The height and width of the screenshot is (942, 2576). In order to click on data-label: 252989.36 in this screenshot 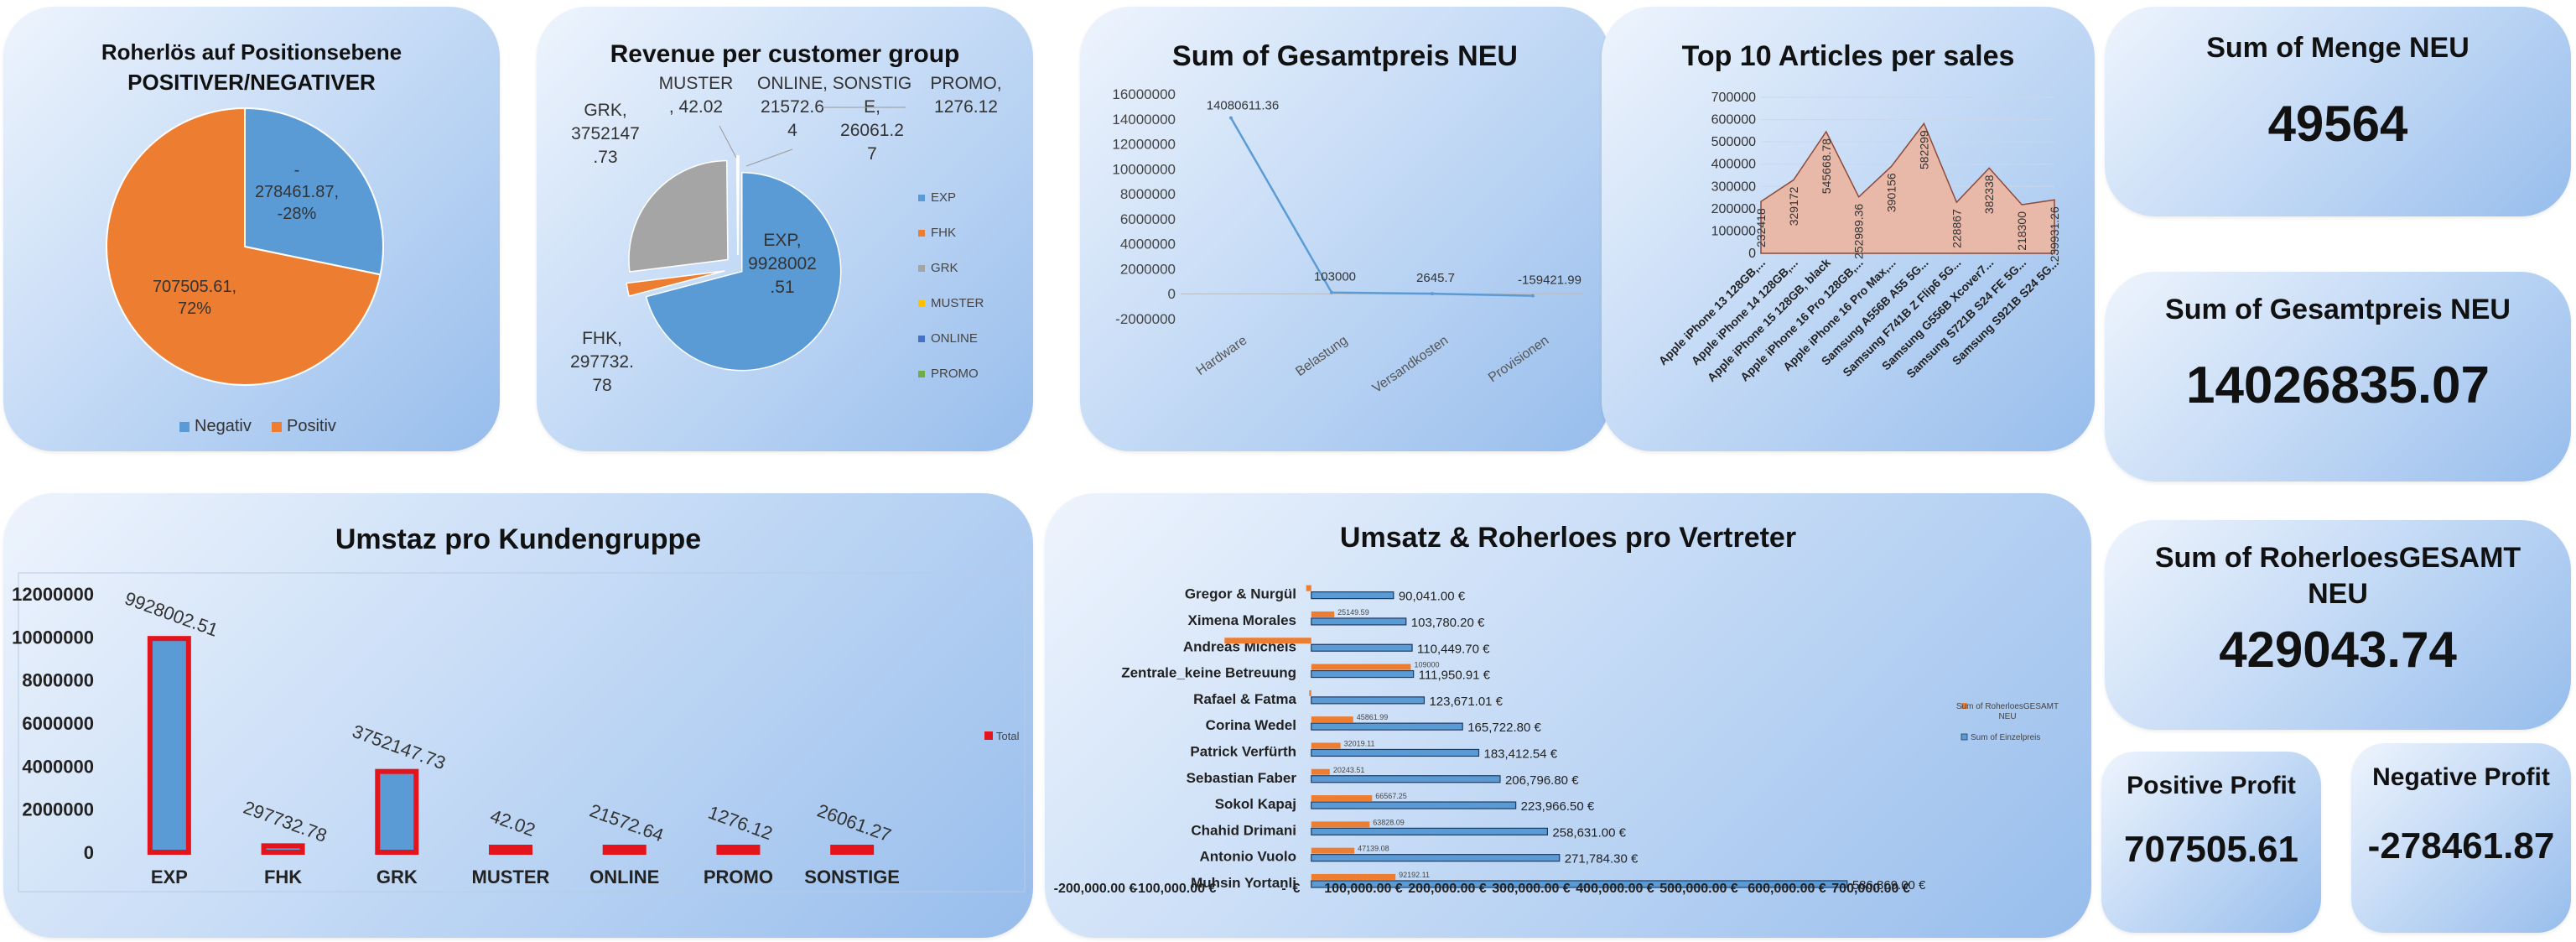, I will do `click(1859, 232)`.